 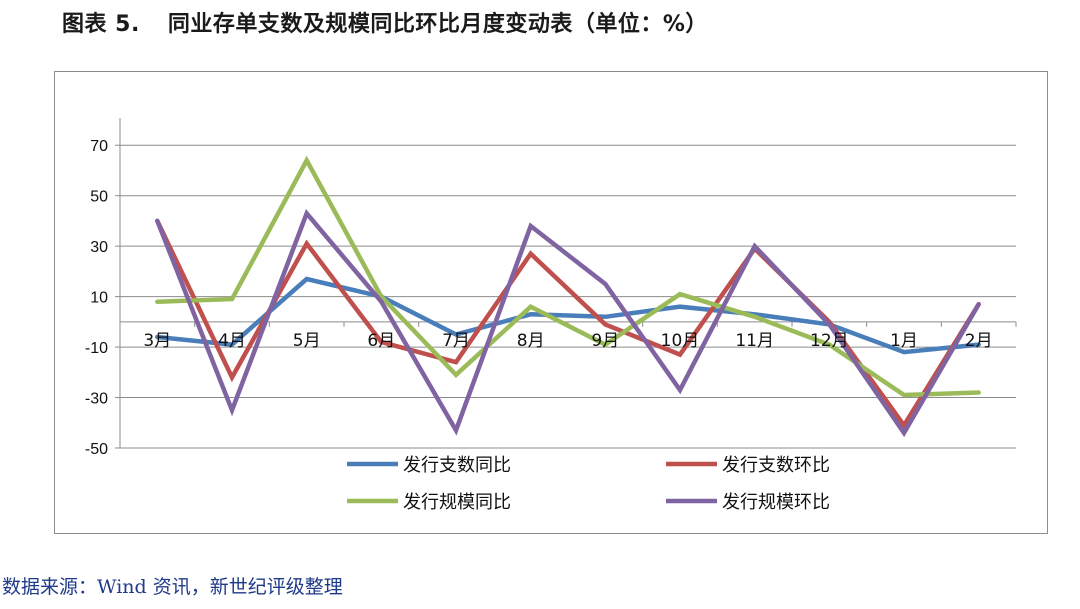 I want to click on y-tick-label: 30, so click(x=99, y=247).